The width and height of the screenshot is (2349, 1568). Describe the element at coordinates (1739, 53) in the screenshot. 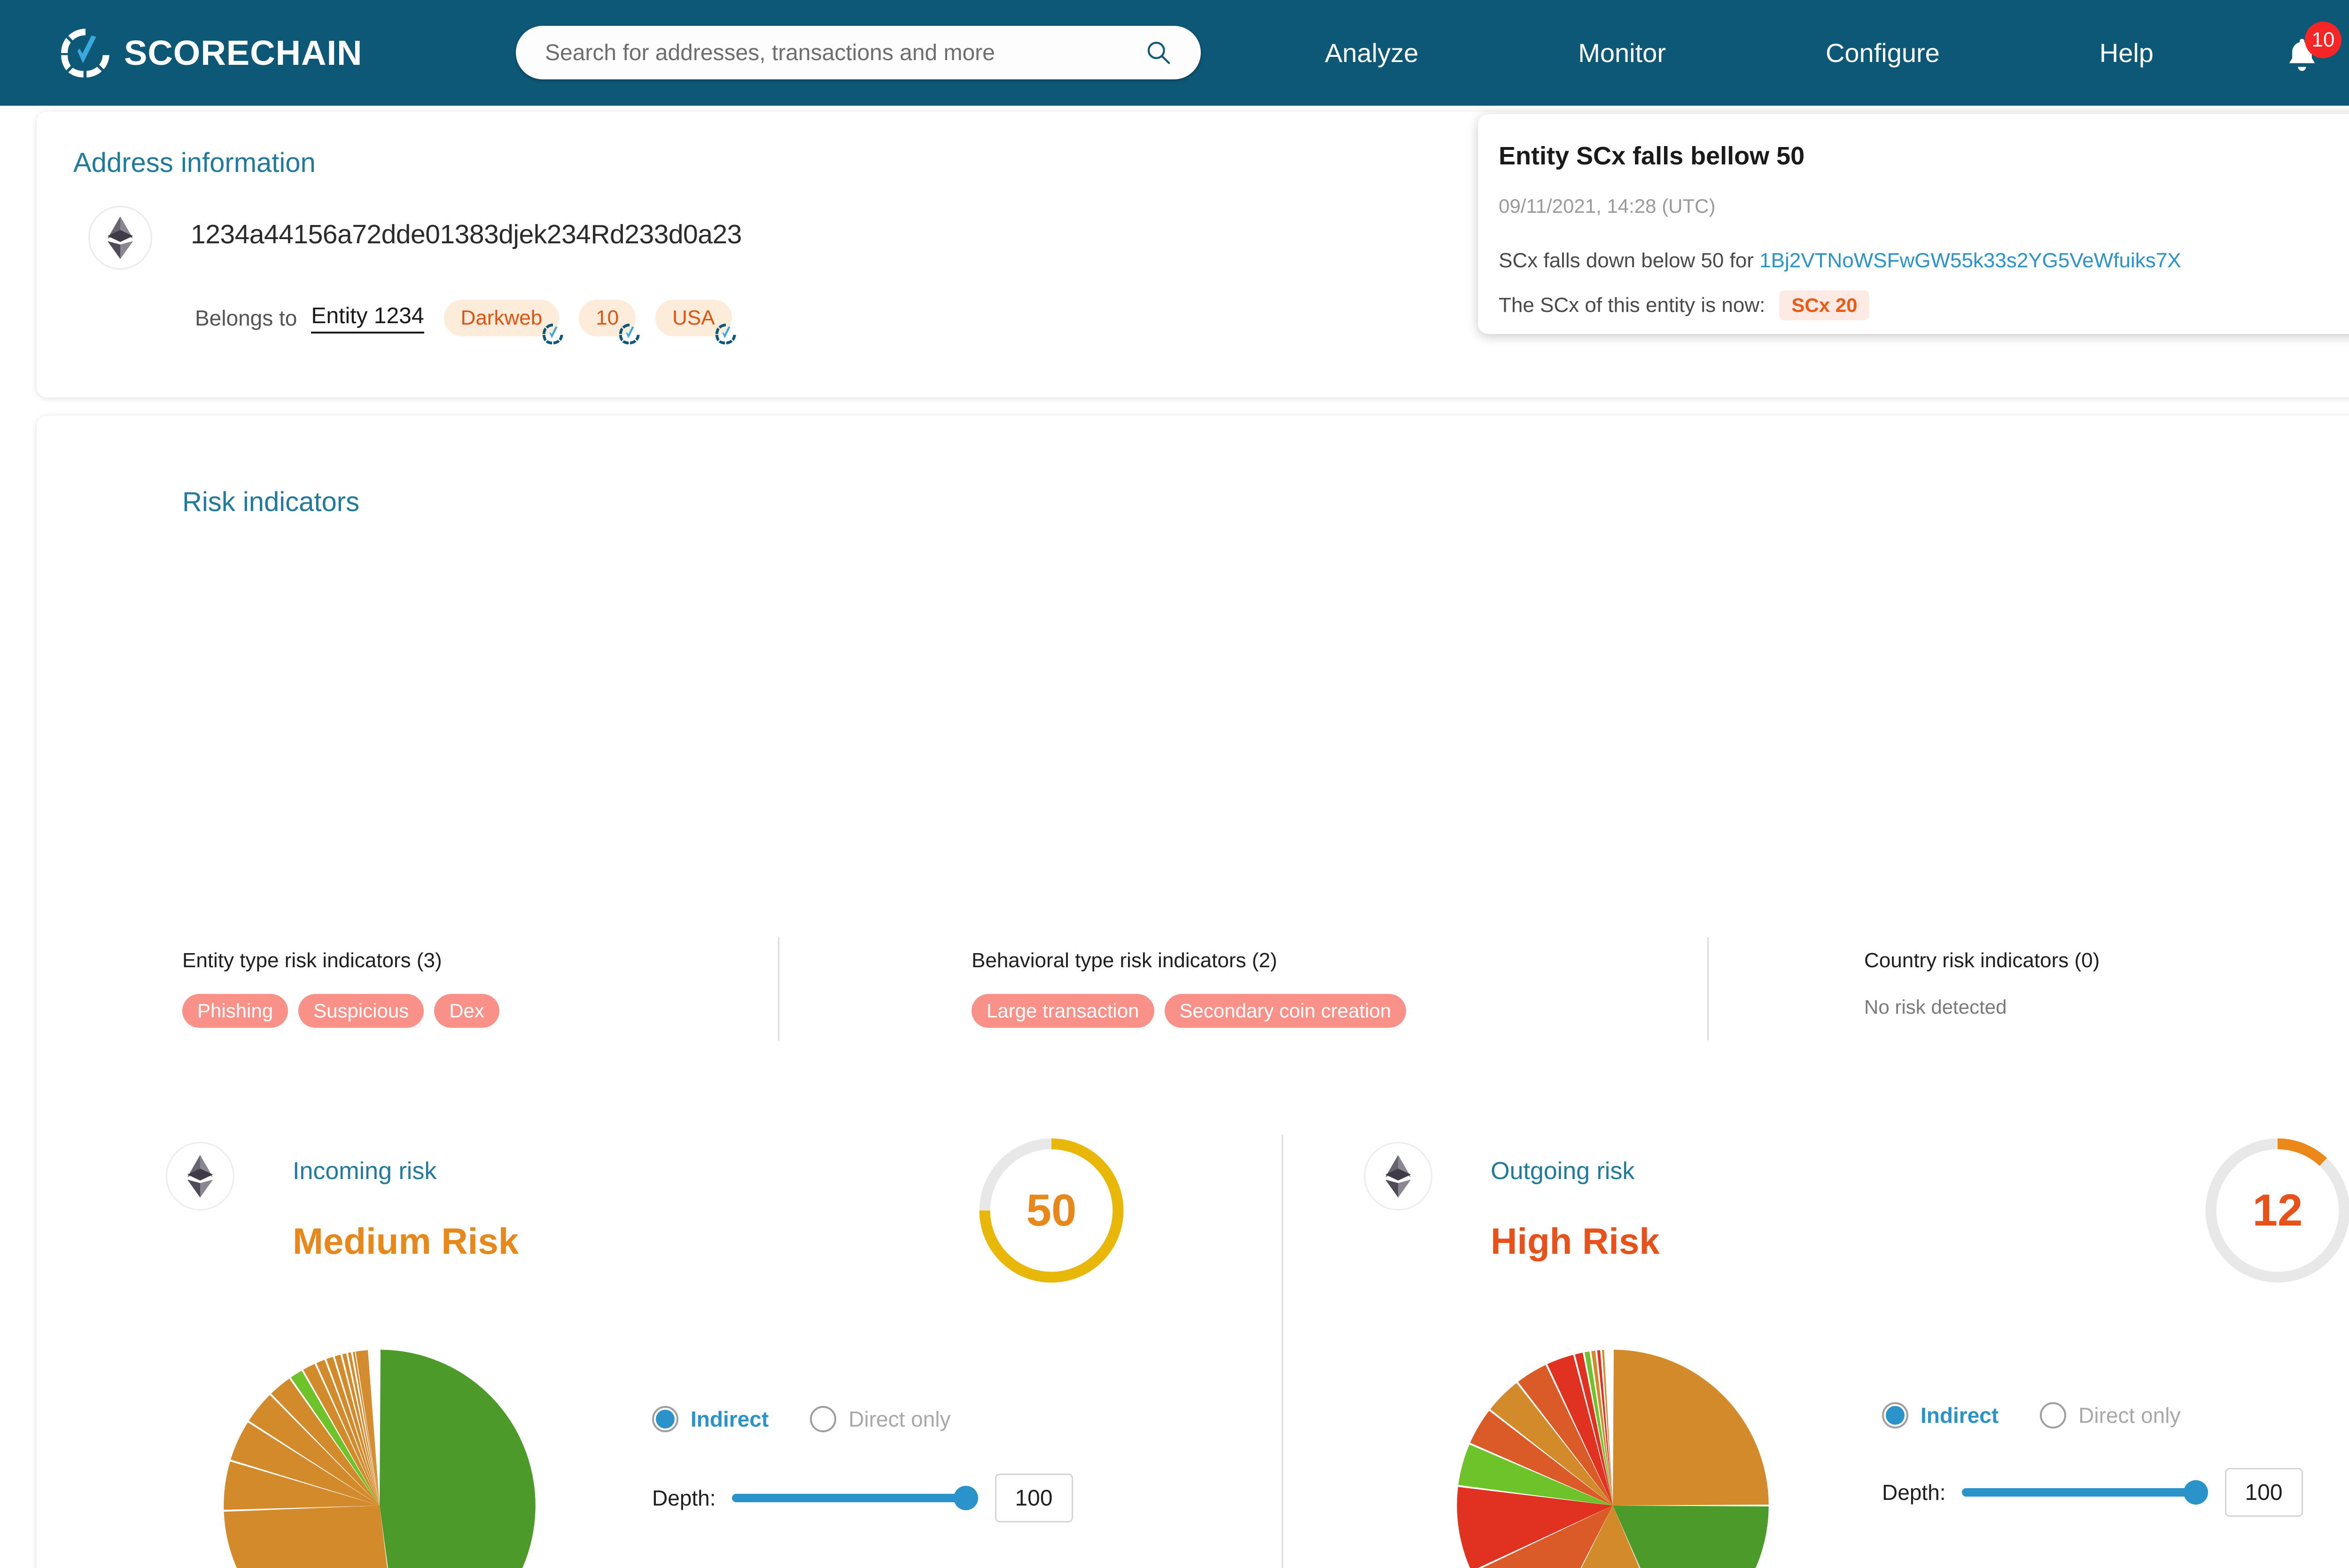

I see `main-nav-links: Analyze Monitor Configure Help` at that location.